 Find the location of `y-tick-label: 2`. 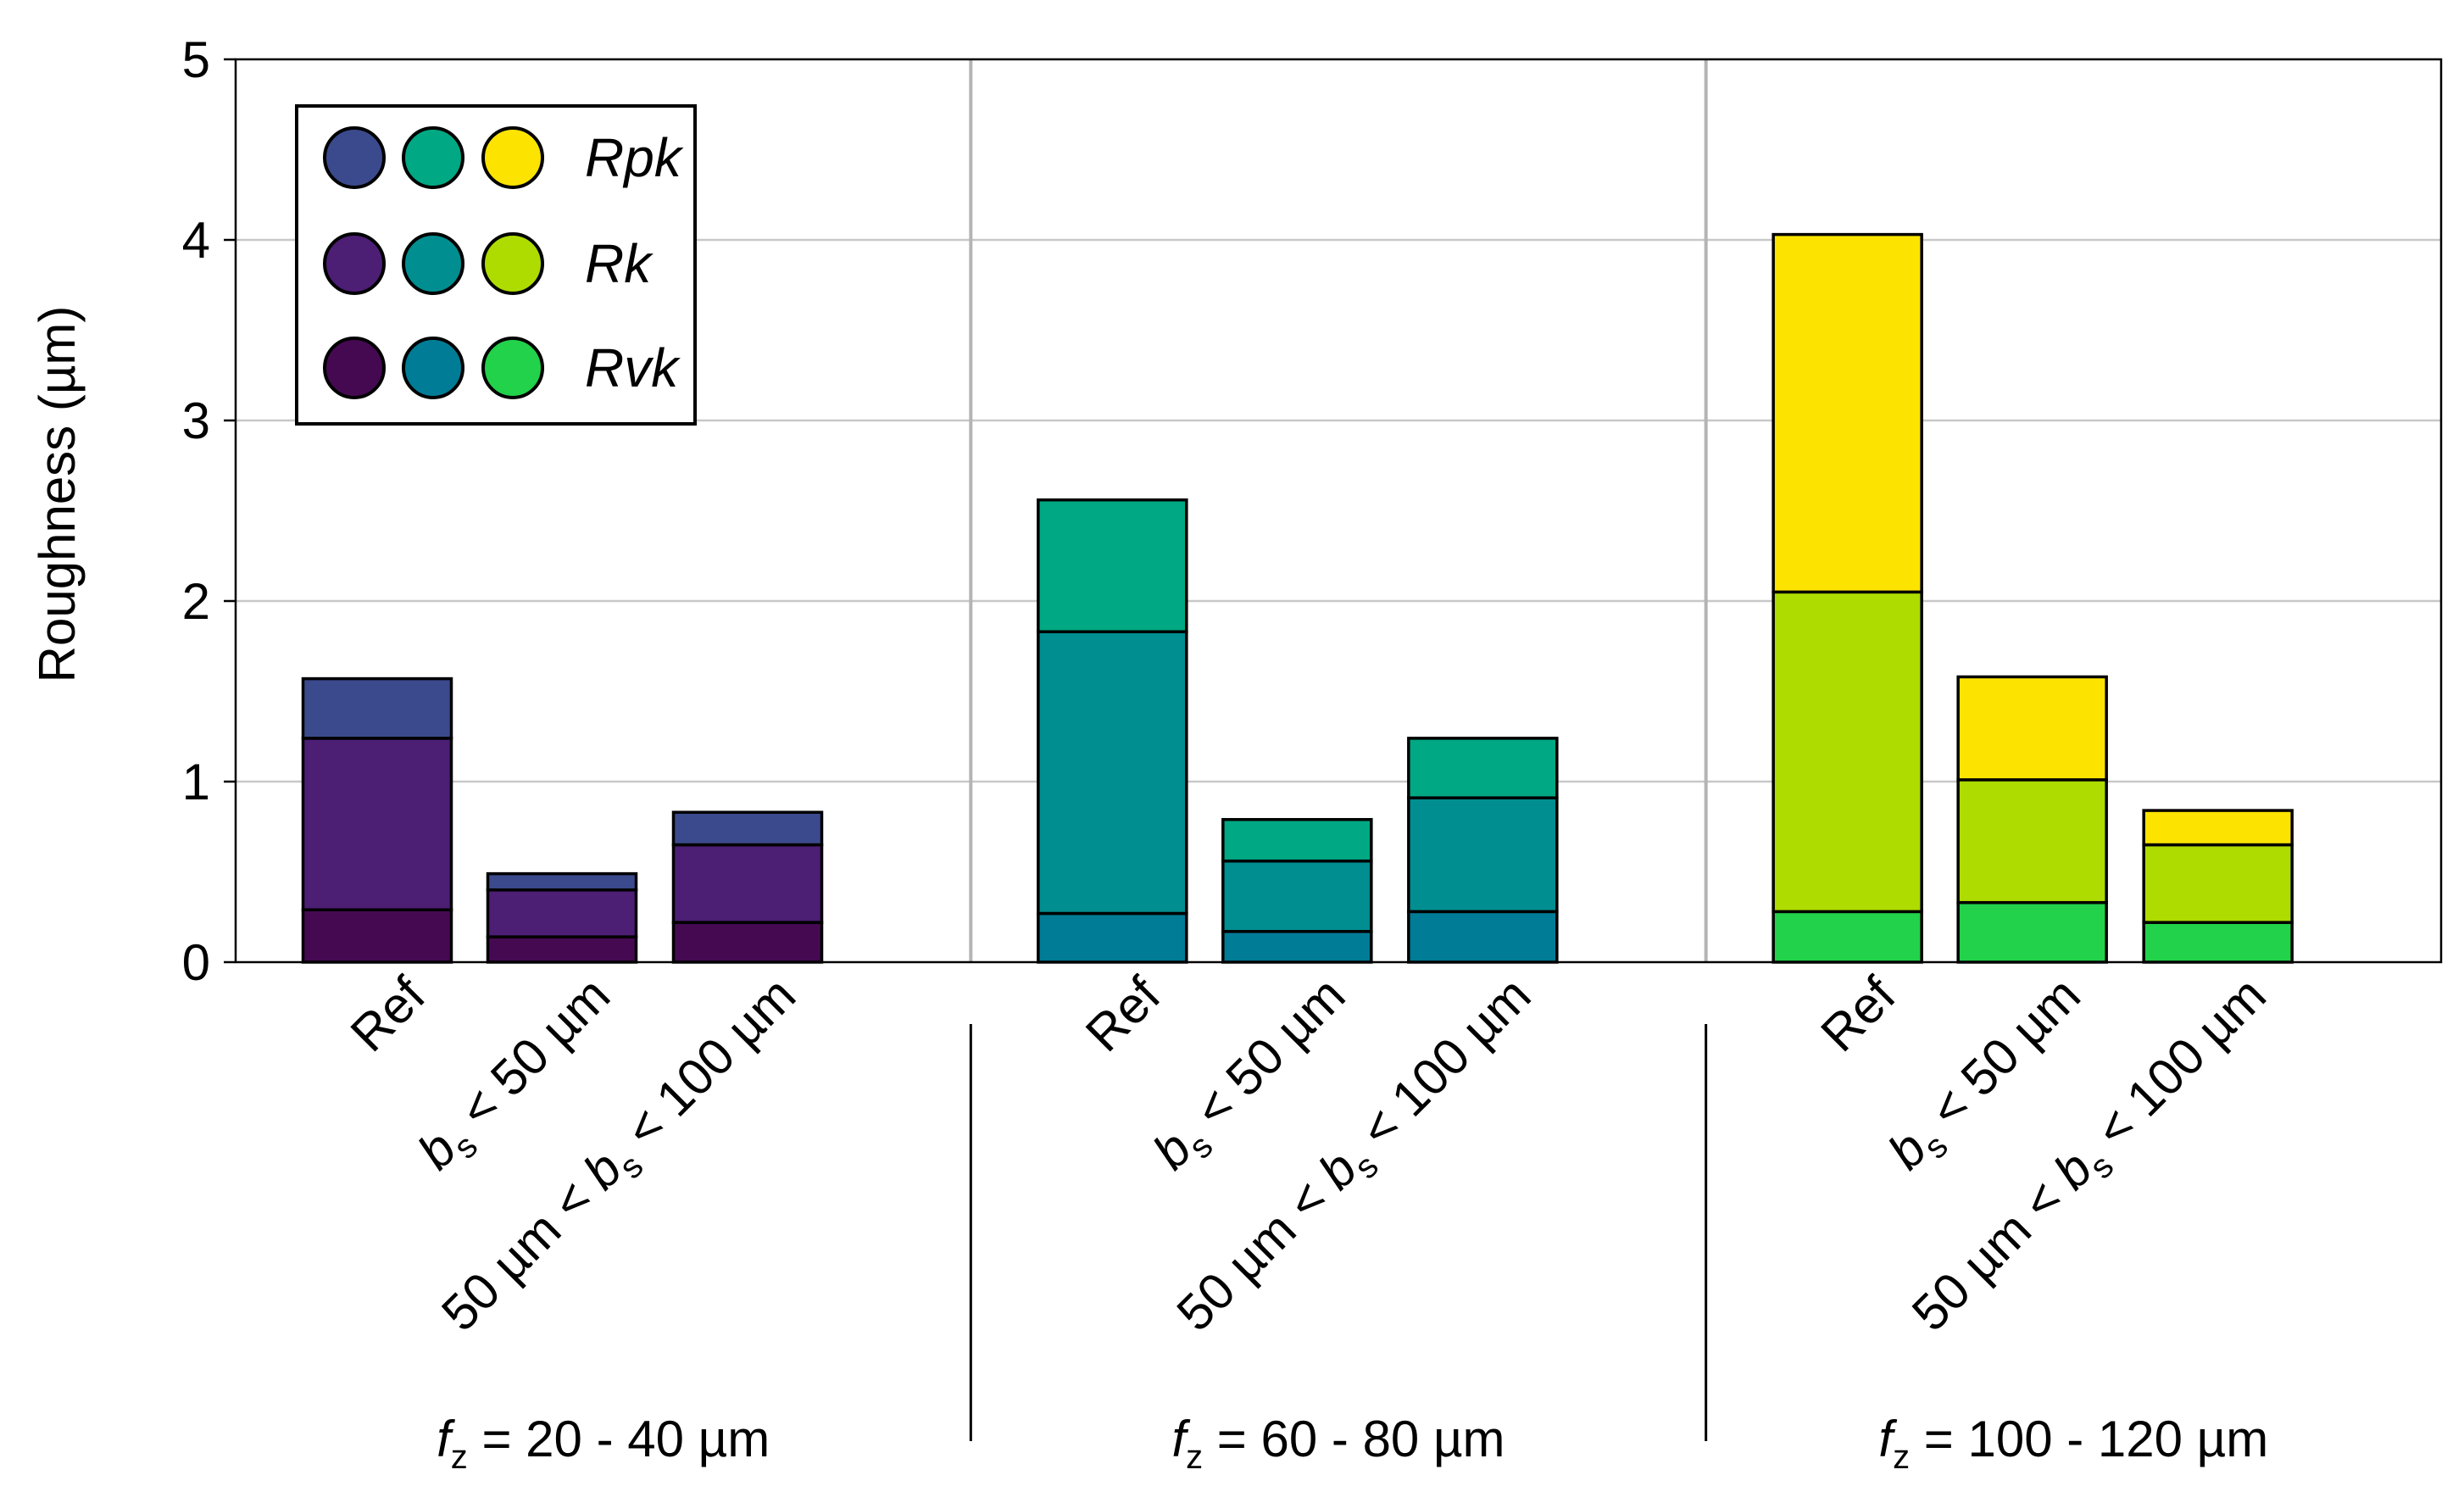

y-tick-label: 2 is located at coordinates (196, 601).